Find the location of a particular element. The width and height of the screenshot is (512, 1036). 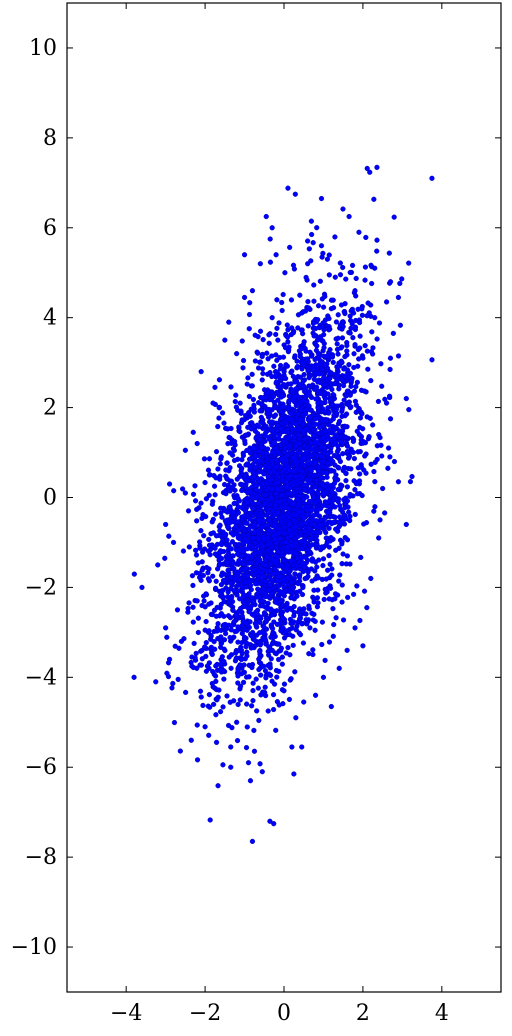

y-tick-label: 10 is located at coordinates (43, 48).